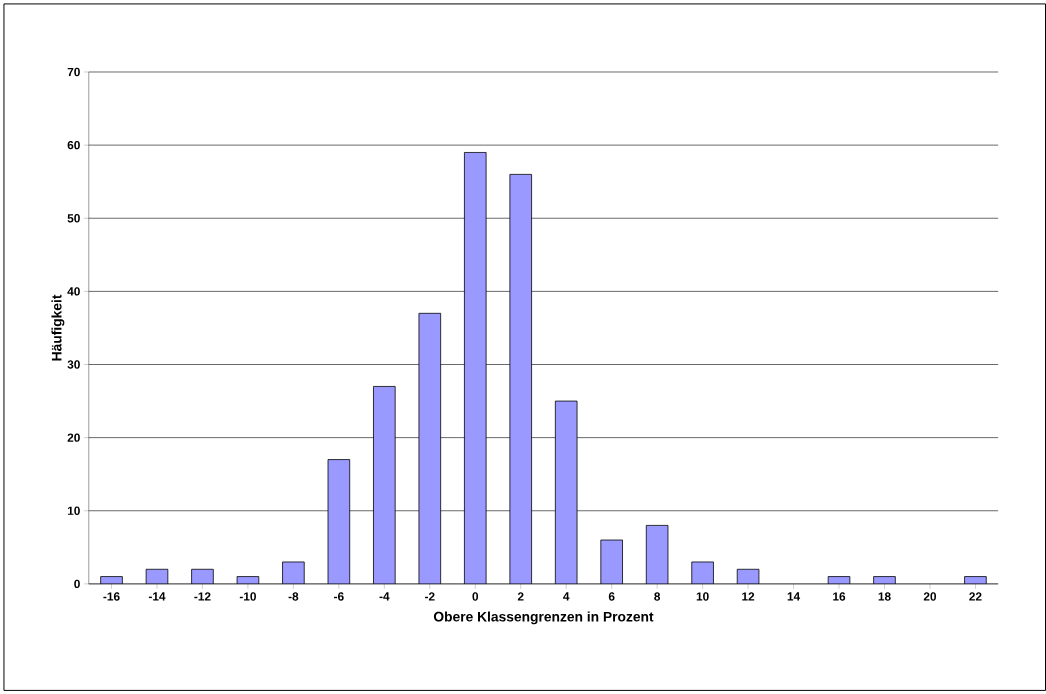  What do you see at coordinates (157, 596) in the screenshot?
I see `x-tick-label: -14` at bounding box center [157, 596].